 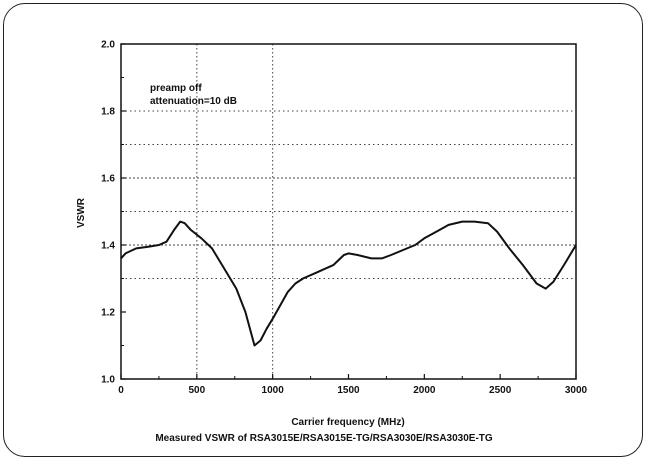 I want to click on annotation-attenuation: attenuation=10 dB, so click(x=193, y=101).